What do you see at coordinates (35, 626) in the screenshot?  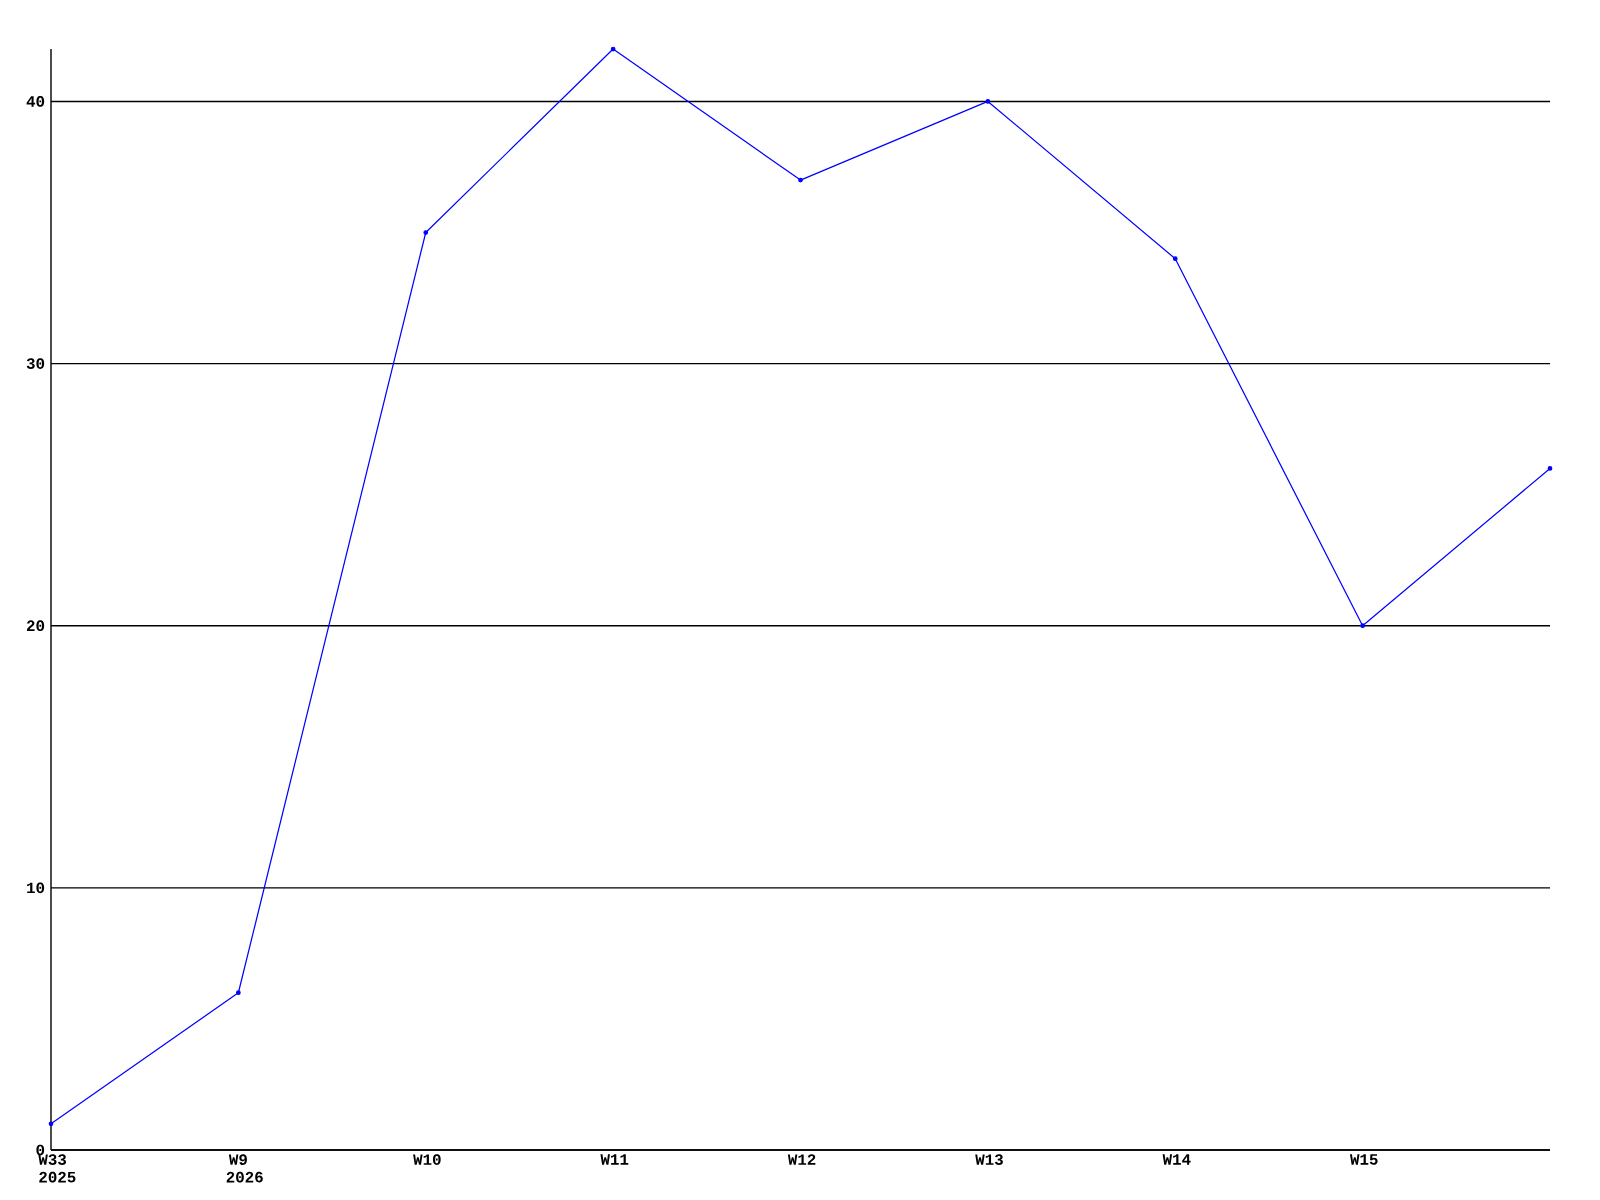 I see `y-tick-label: 20` at bounding box center [35, 626].